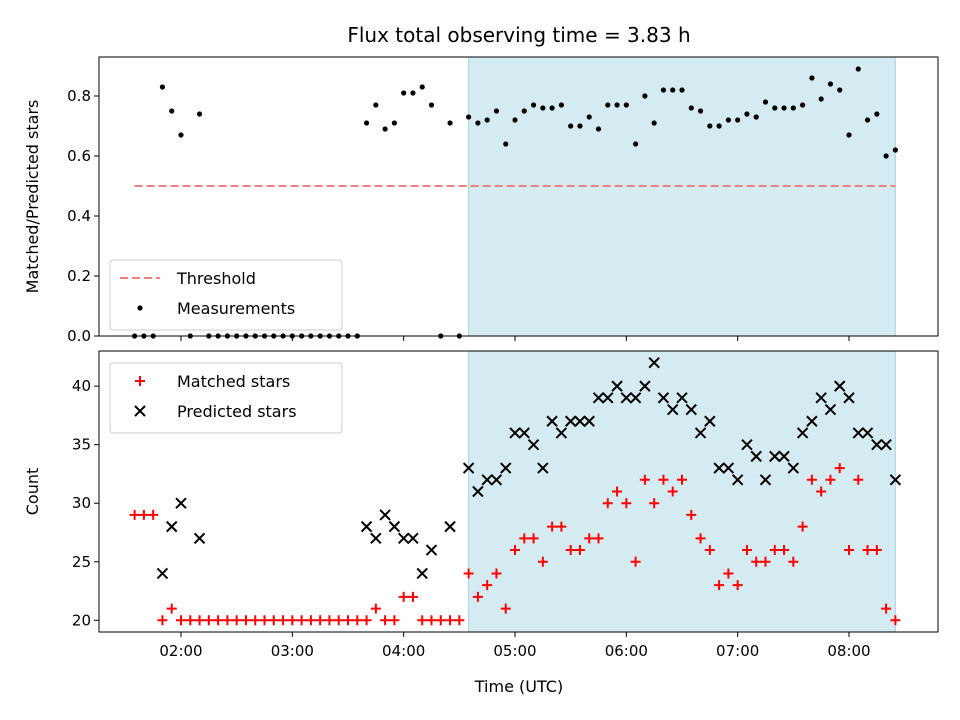 Image resolution: width=960 pixels, height=720 pixels. Describe the element at coordinates (81, 445) in the screenshot. I see `y-tick-label: 35` at that location.